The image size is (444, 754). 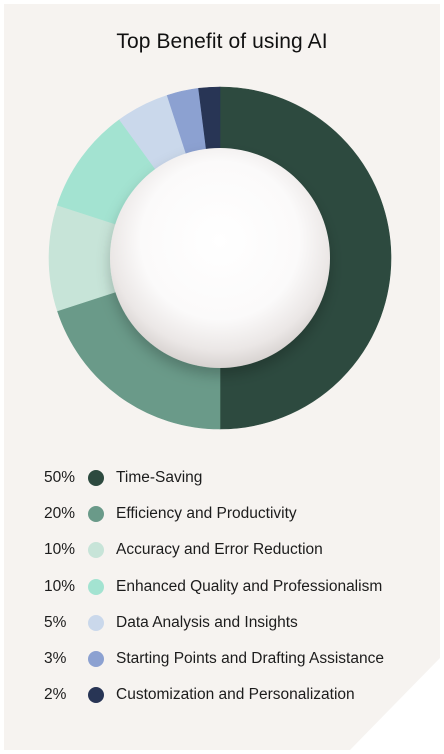 What do you see at coordinates (222, 41) in the screenshot?
I see `chart-title: Top Benefit of using AI` at bounding box center [222, 41].